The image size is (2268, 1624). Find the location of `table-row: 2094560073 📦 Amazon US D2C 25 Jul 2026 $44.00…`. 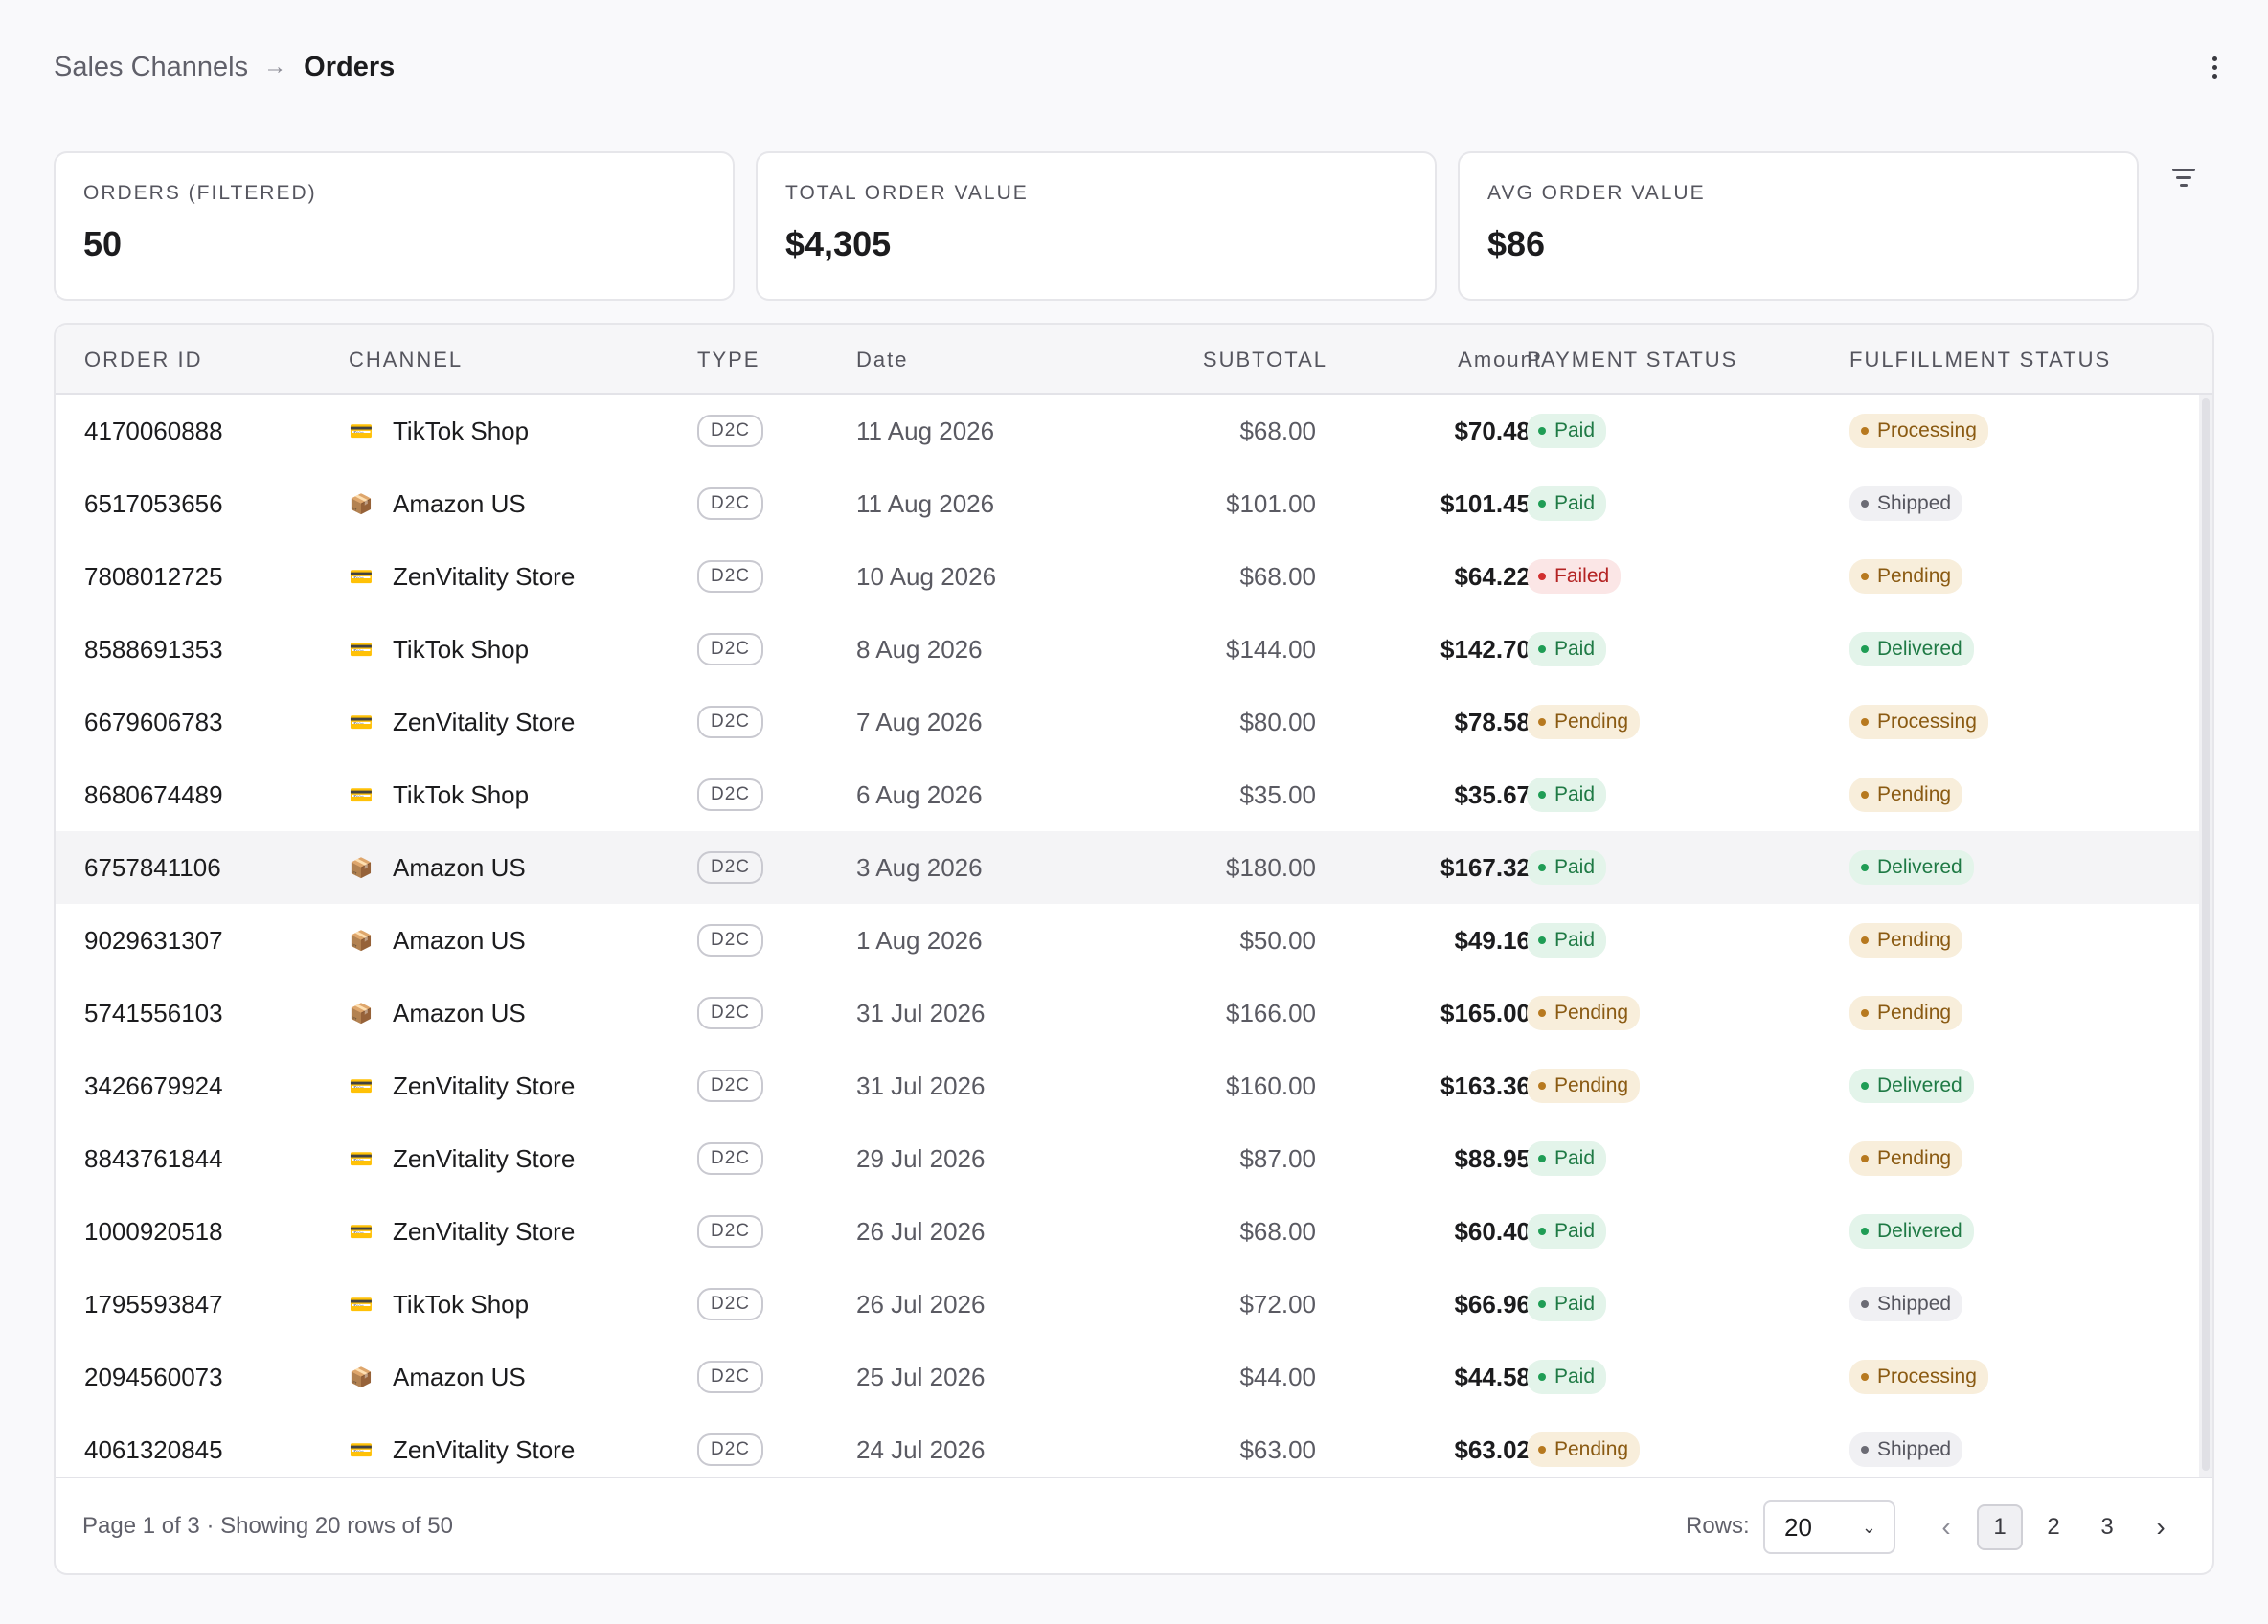

table-row: 2094560073 📦 Amazon US D2C 25 Jul 2026 $44.00… is located at coordinates (1128, 1377).